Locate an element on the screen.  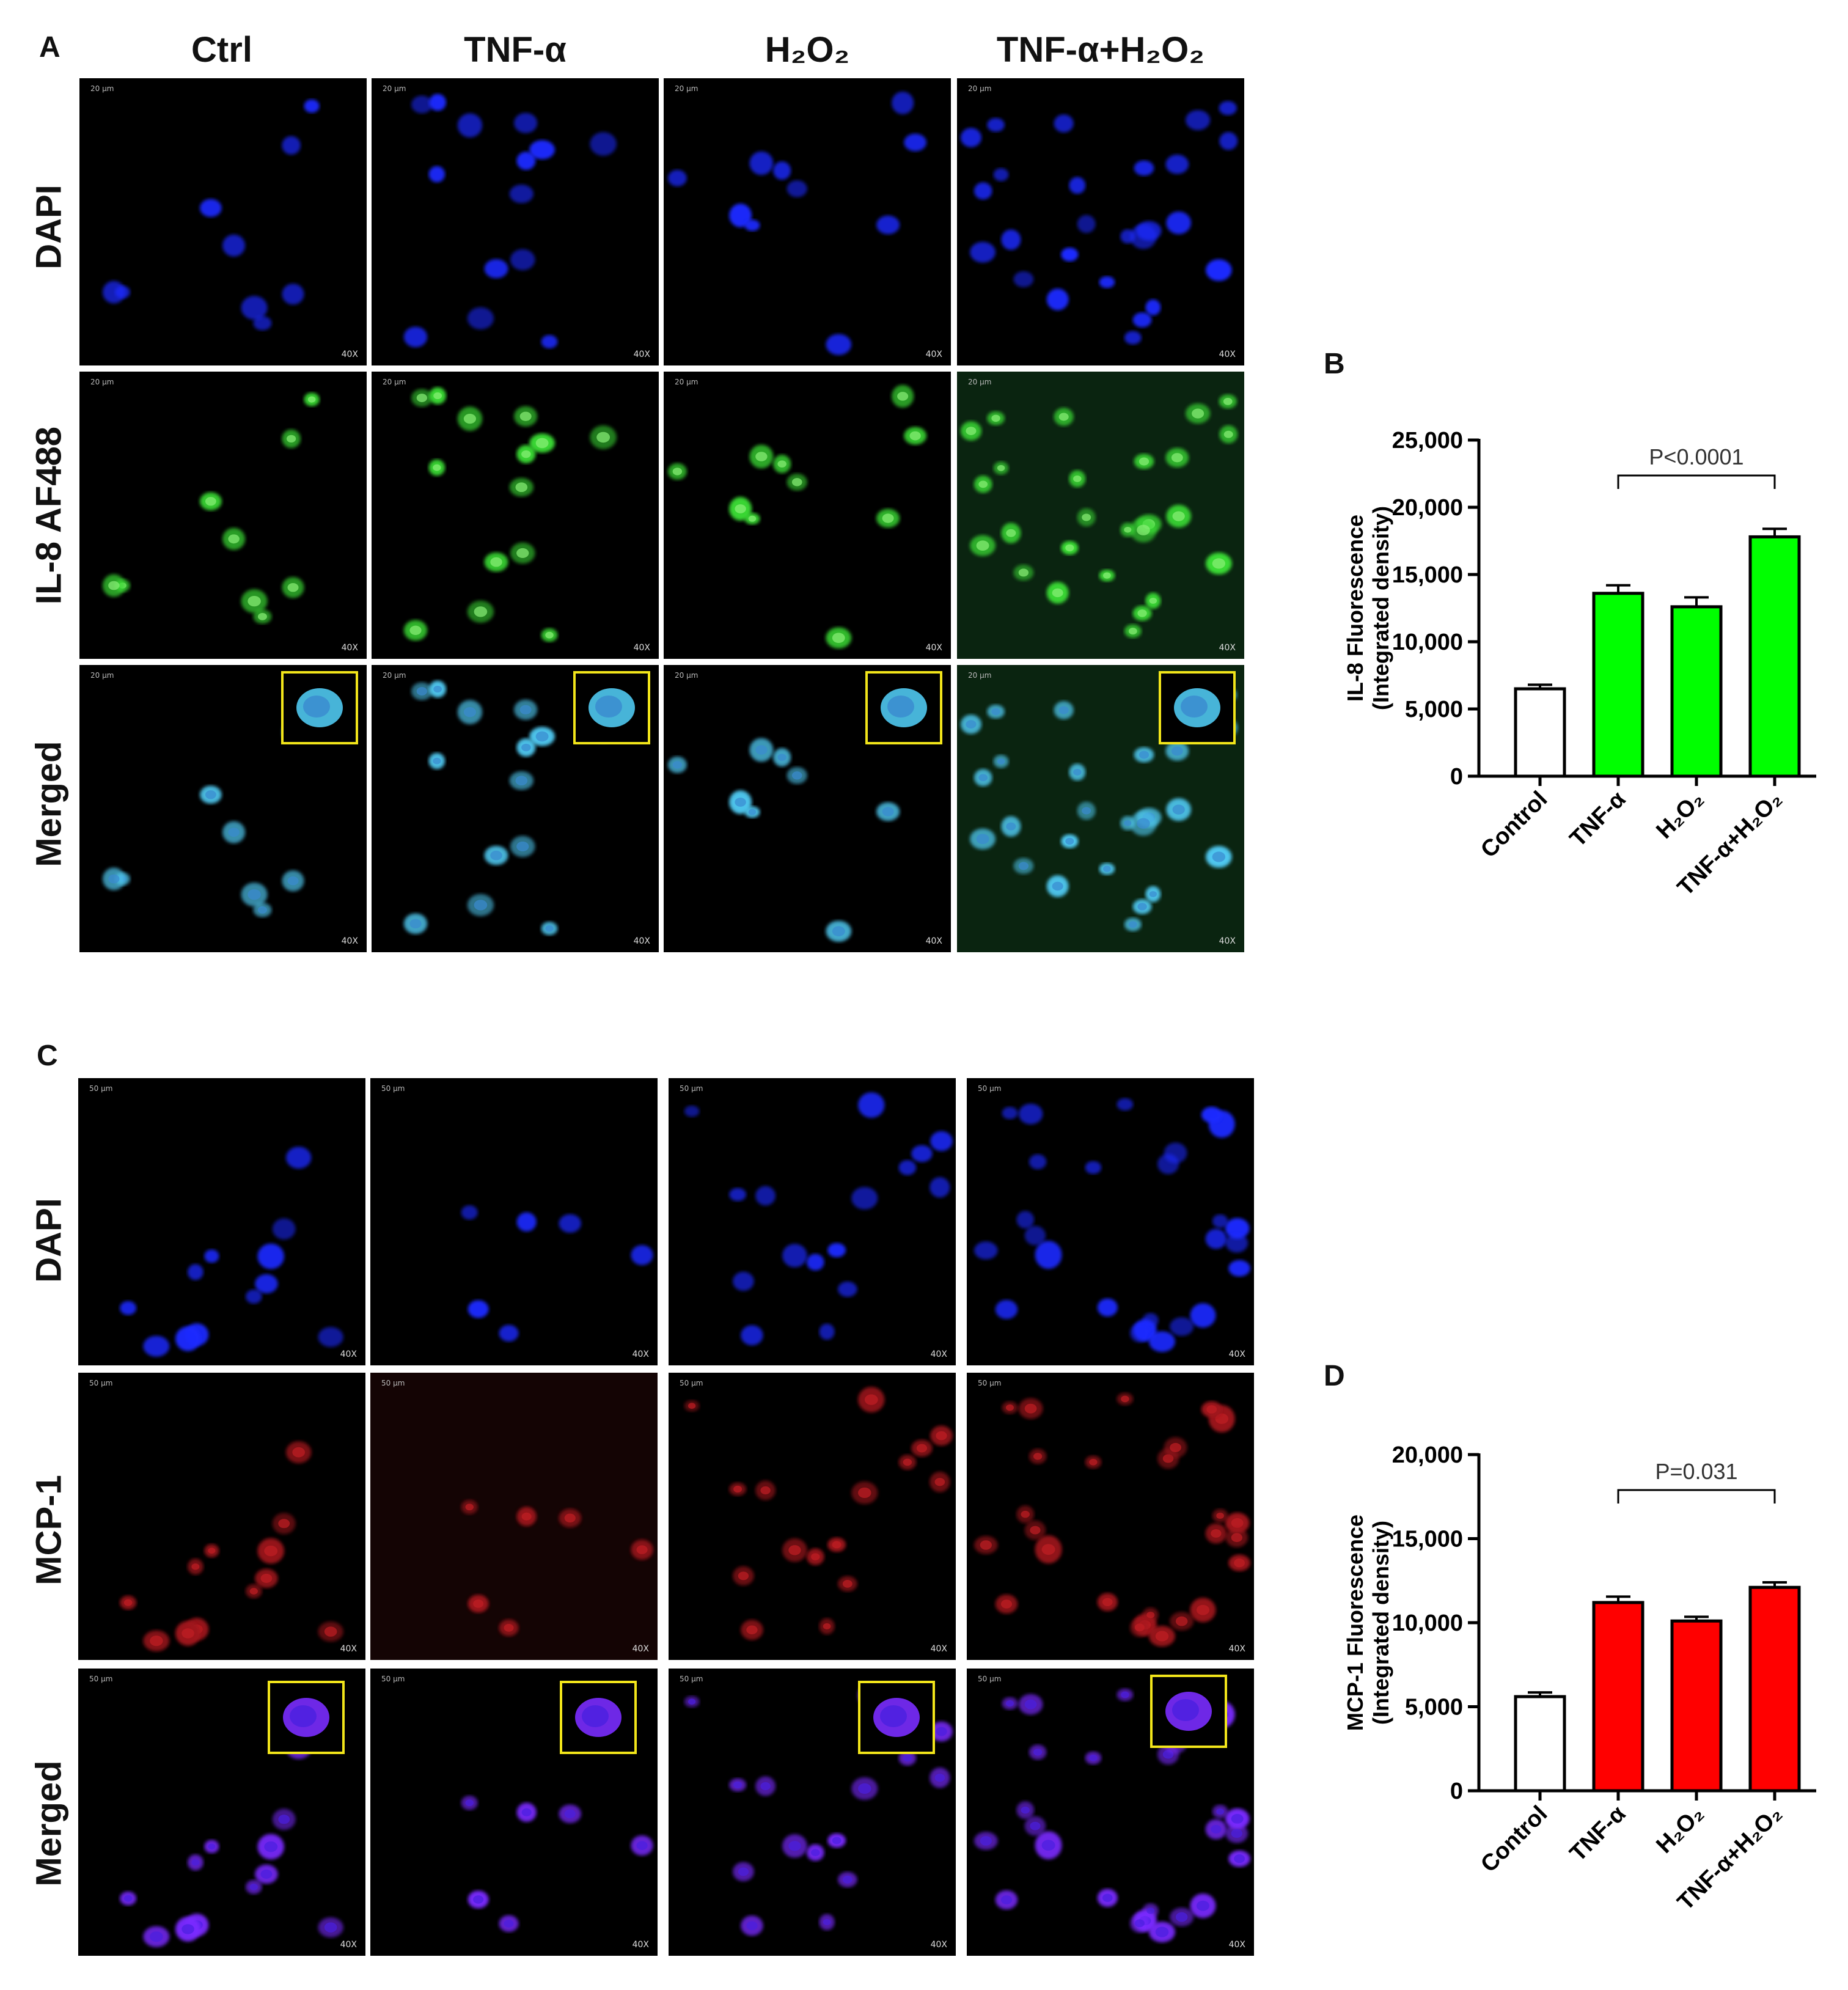
micrograph-c-mcp1-2: 50 µm 40X is located at coordinates (813, 1517).